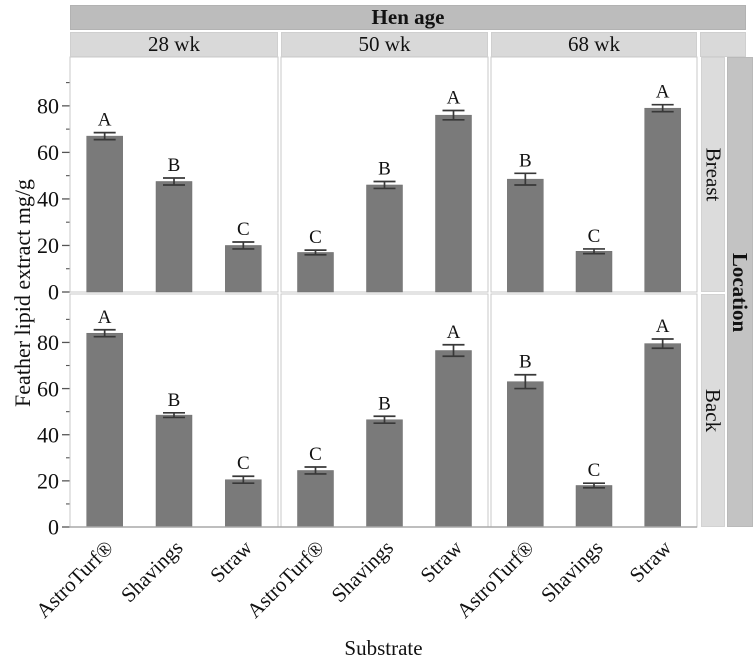 The width and height of the screenshot is (756, 669). I want to click on bar-breast-28wk-Shavings, so click(174, 237).